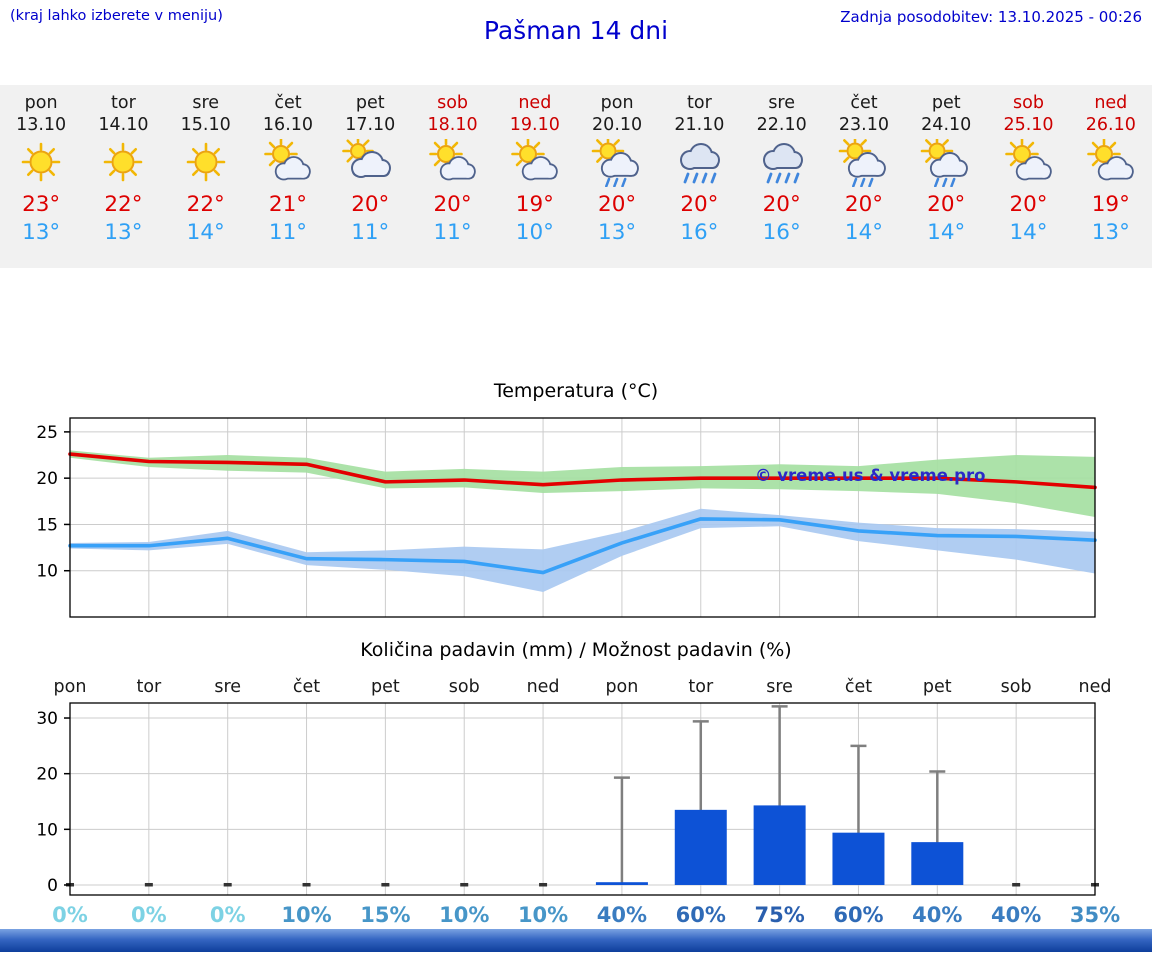  What do you see at coordinates (699, 125) in the screenshot?
I see `day-date: 21.10` at bounding box center [699, 125].